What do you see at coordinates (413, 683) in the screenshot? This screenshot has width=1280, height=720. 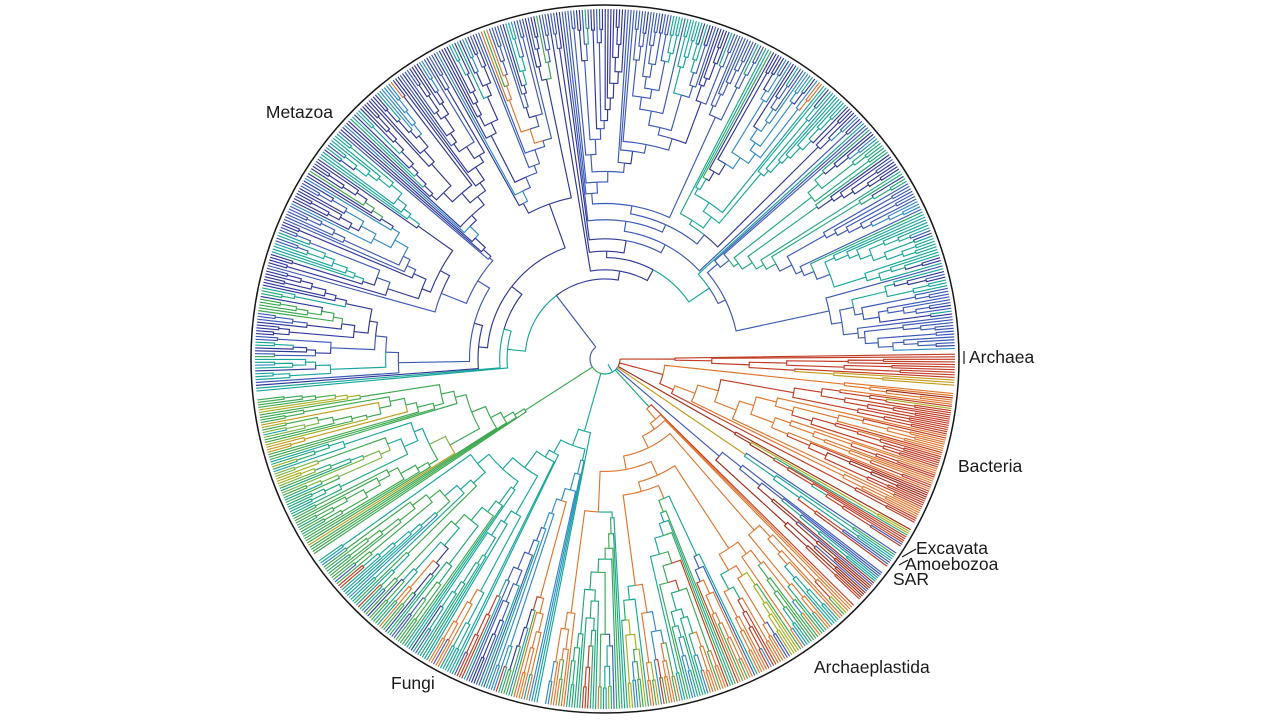 I see `clade-label-fungi: Fungi` at bounding box center [413, 683].